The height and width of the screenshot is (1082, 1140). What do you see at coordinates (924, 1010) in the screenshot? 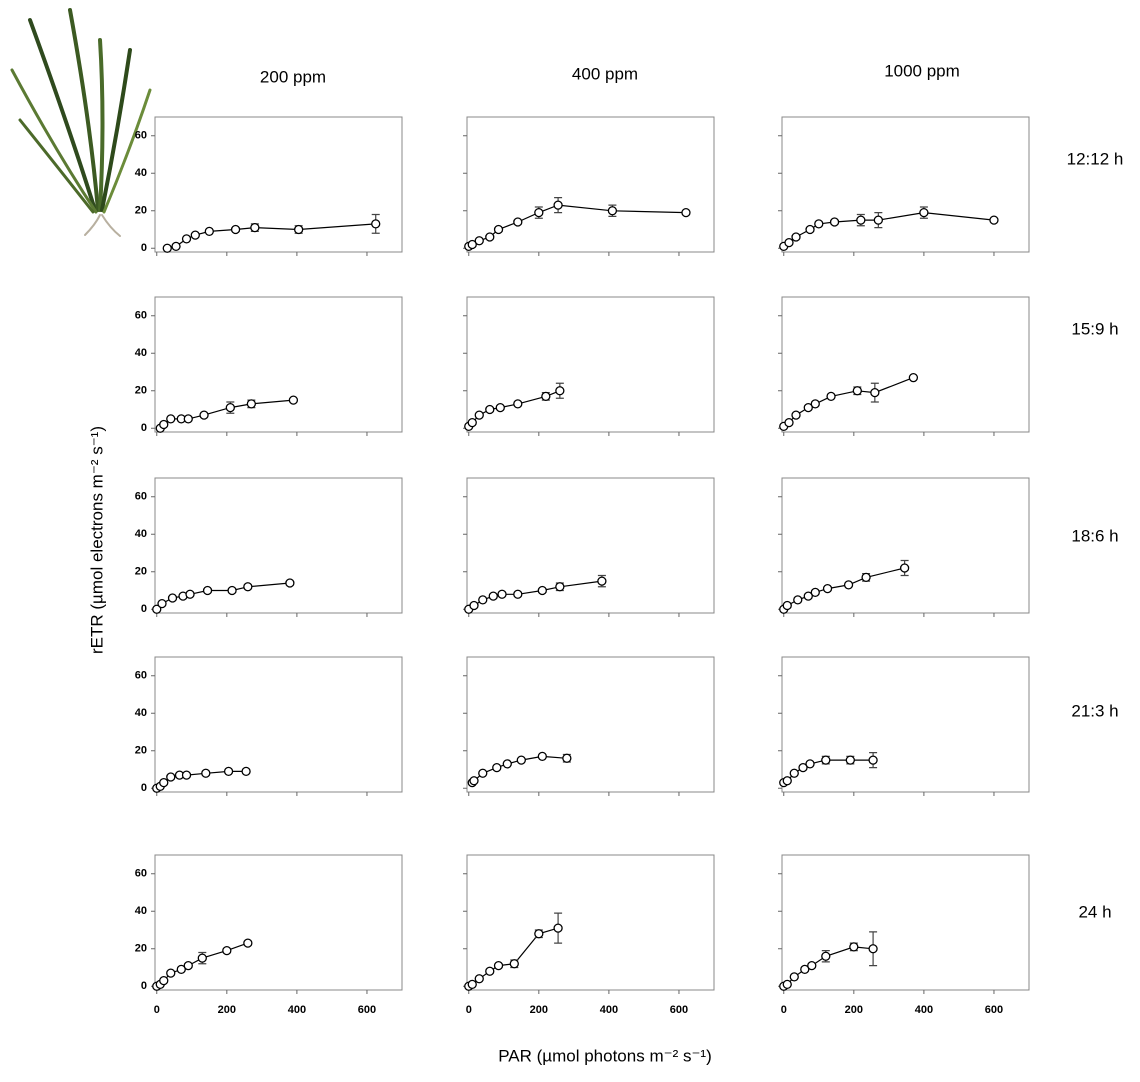
I see `x-tick-label: 400` at bounding box center [924, 1010].